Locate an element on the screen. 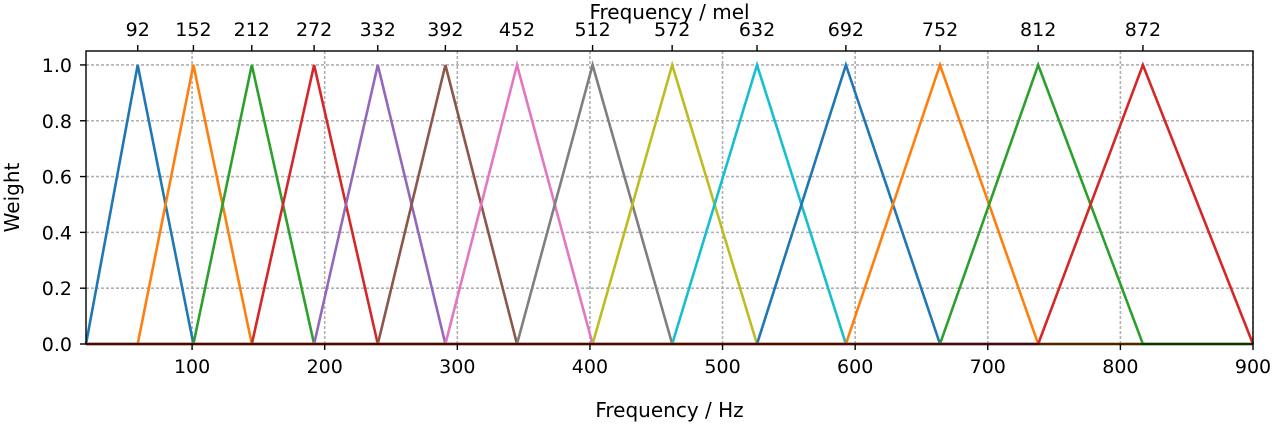  mel-tick-label: 92 is located at coordinates (138, 30).